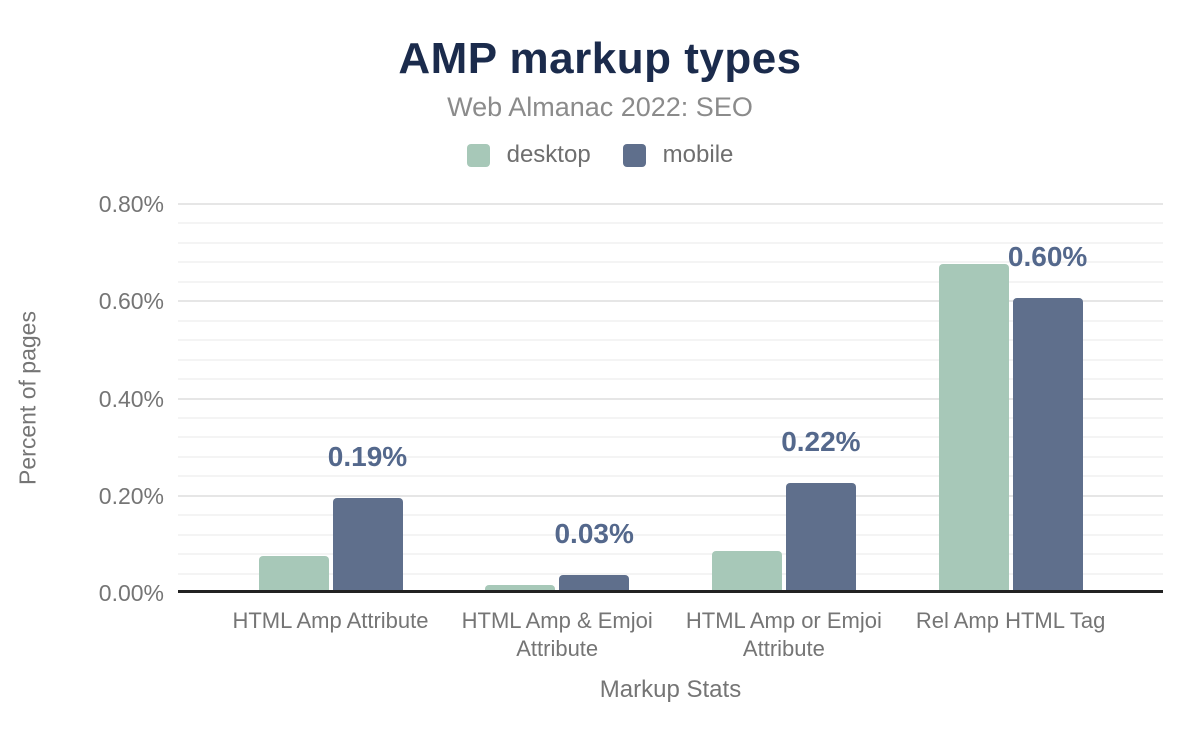 This screenshot has width=1200, height=742. I want to click on x-tick-label: HTML Amp Attribute, so click(330, 620).